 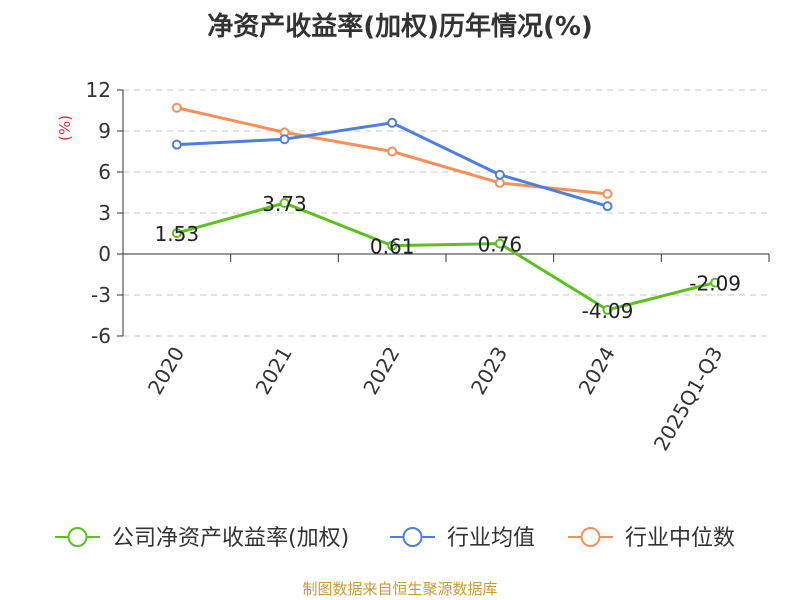 I want to click on y-tick-label: 6, so click(x=104, y=172).